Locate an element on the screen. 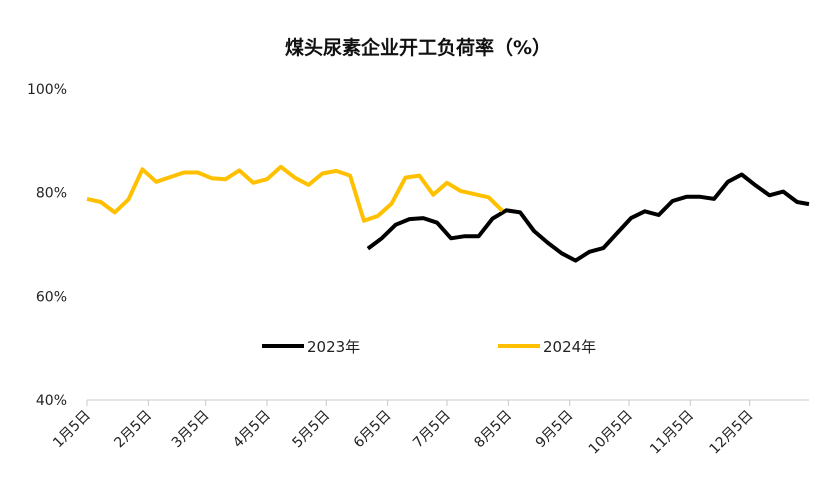 The width and height of the screenshot is (837, 481). chart-title: 煤头尿素企业开工负荷率（%） is located at coordinates (418, 47).